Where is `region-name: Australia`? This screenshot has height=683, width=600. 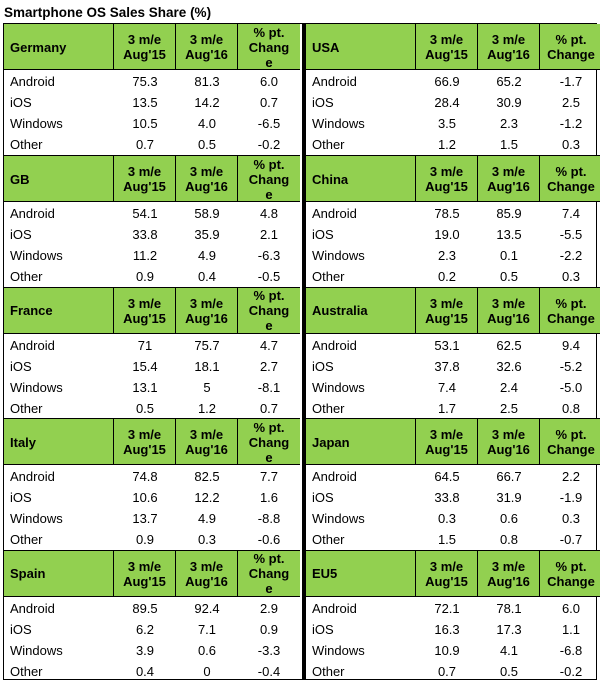 region-name: Australia is located at coordinates (361, 310).